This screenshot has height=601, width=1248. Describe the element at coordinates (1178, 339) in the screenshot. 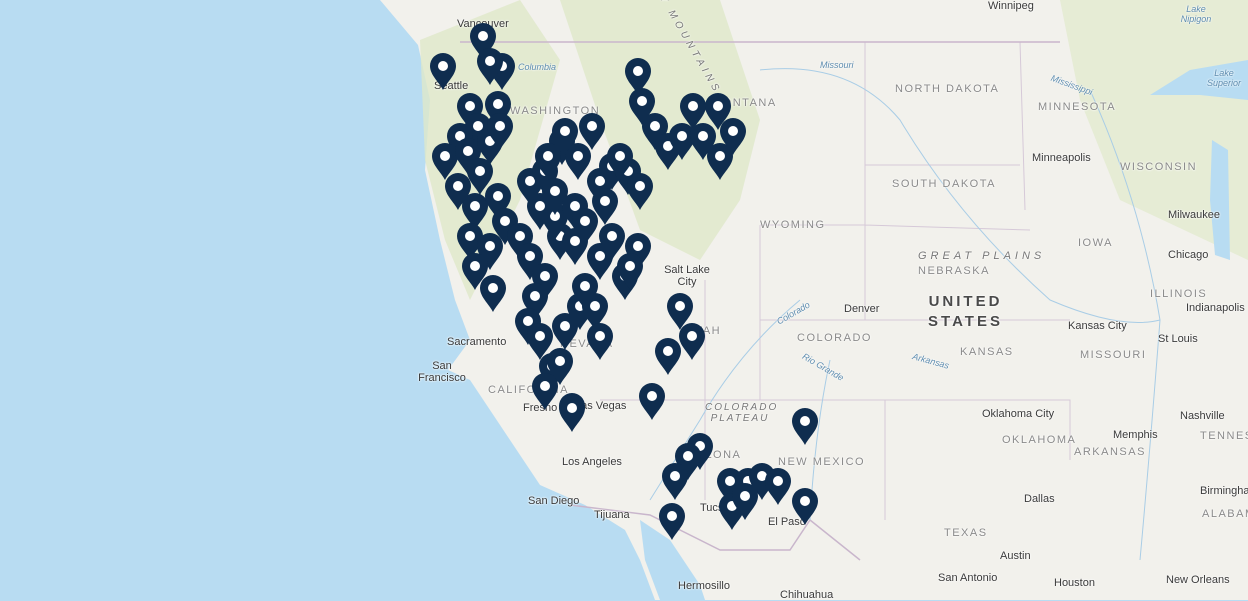

I see `city-label: St Louis` at that location.